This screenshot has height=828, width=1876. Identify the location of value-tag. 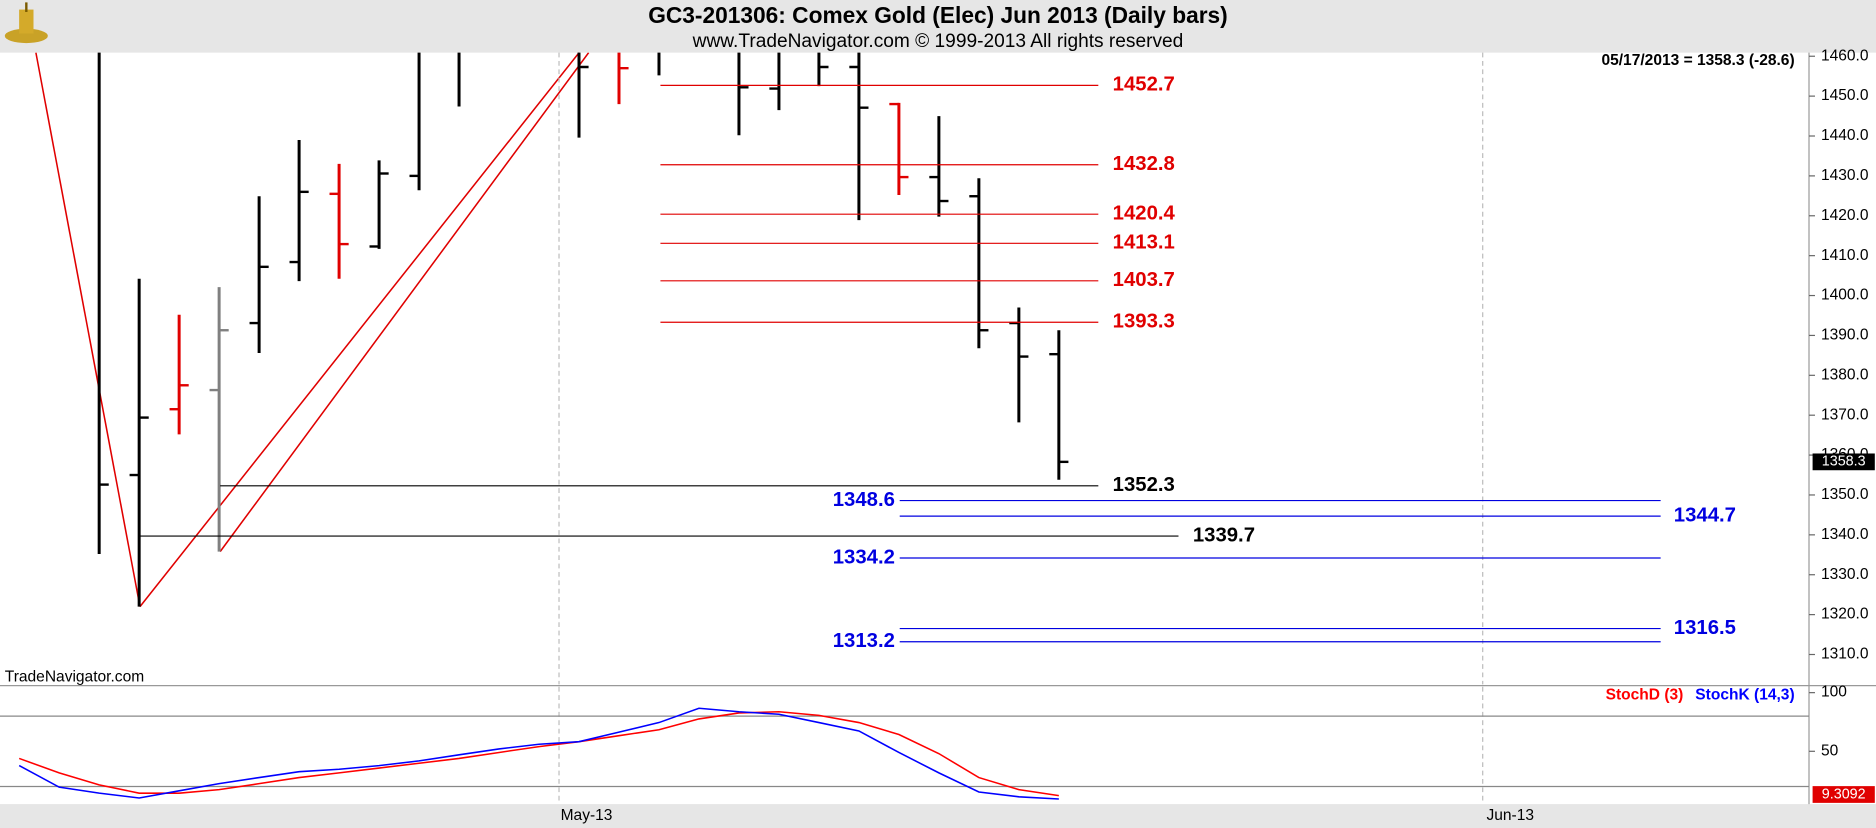
(1843, 794).